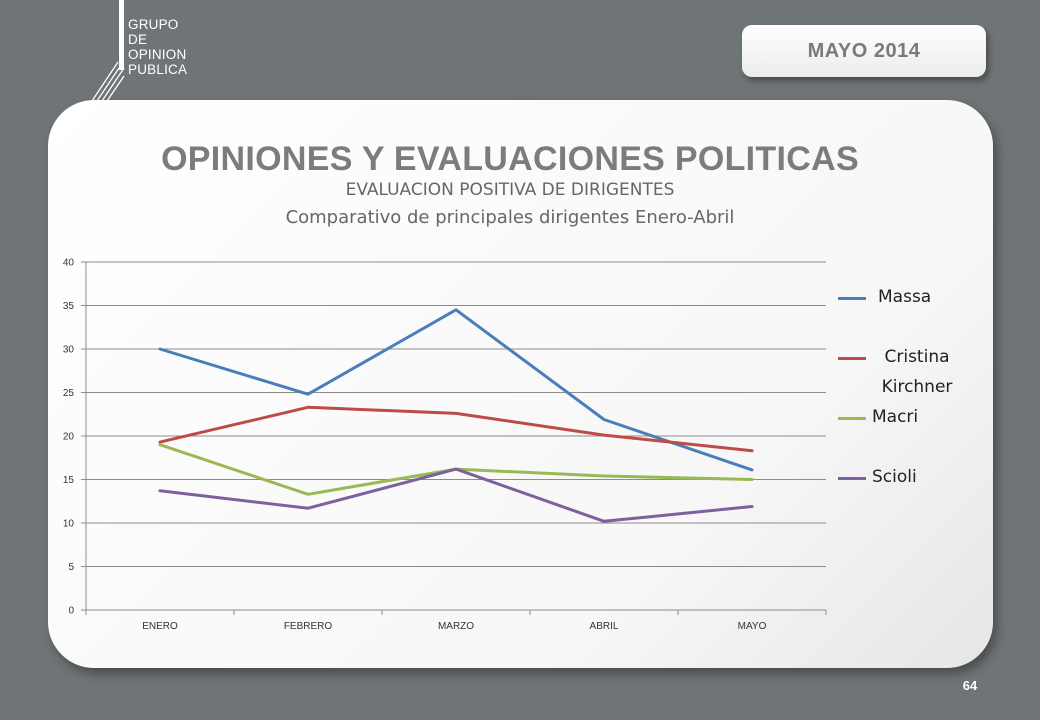 The width and height of the screenshot is (1040, 720). Describe the element at coordinates (121, 35) in the screenshot. I see `logo-bar` at that location.